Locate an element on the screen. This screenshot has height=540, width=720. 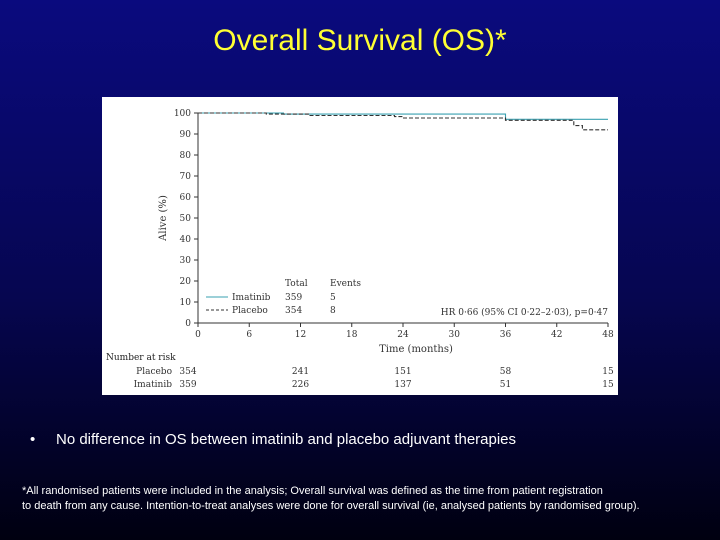
legend-label-placebo: Placebo is located at coordinates (250, 311).